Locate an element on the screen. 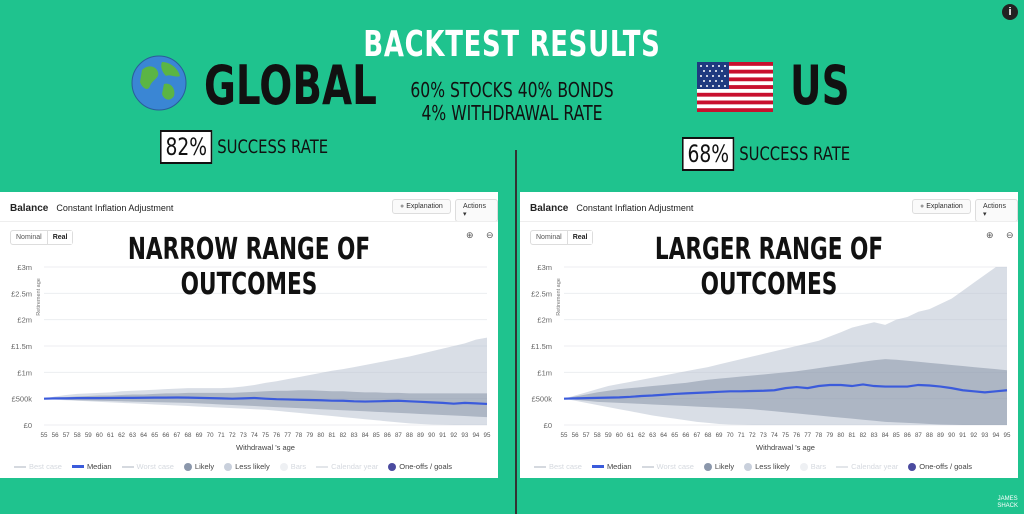  x-tick-label: 90 is located at coordinates (431, 435).